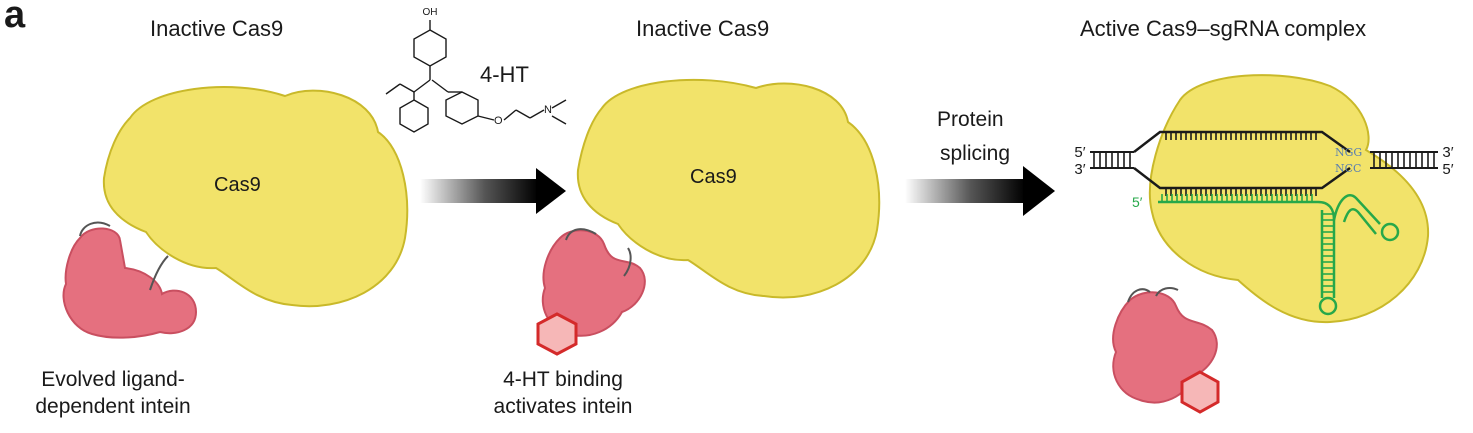  What do you see at coordinates (1348, 152) in the screenshot?
I see `pam-top-label: NGG` at bounding box center [1348, 152].